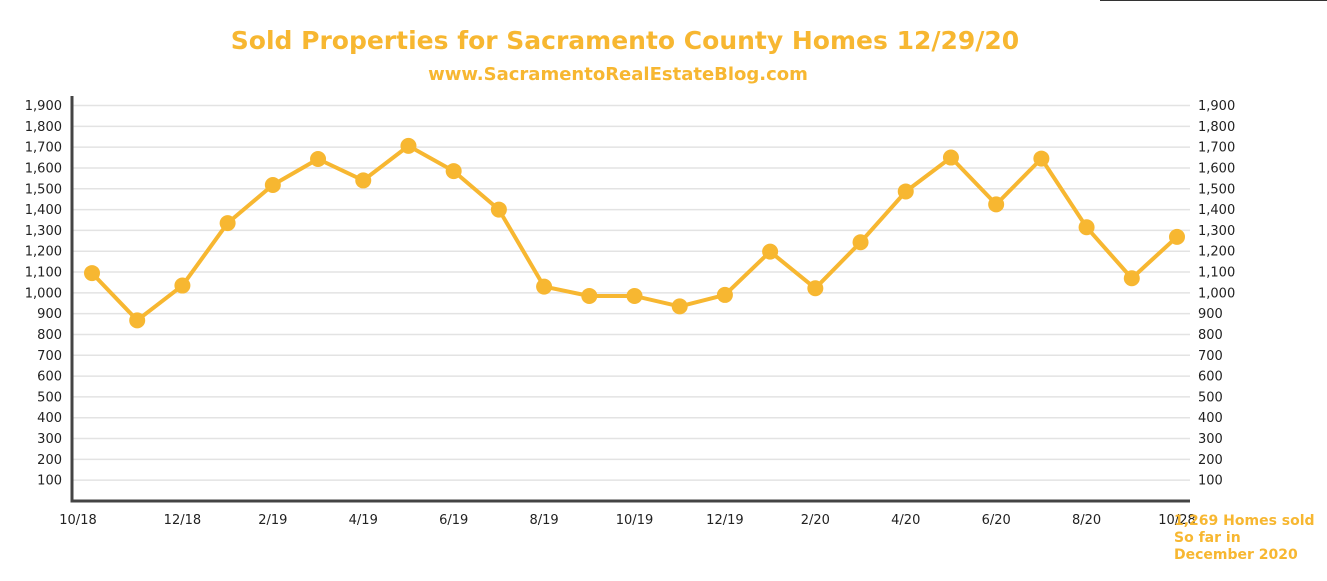 The height and width of the screenshot is (581, 1327). I want to click on y-tick-label-left: 500, so click(49, 397).